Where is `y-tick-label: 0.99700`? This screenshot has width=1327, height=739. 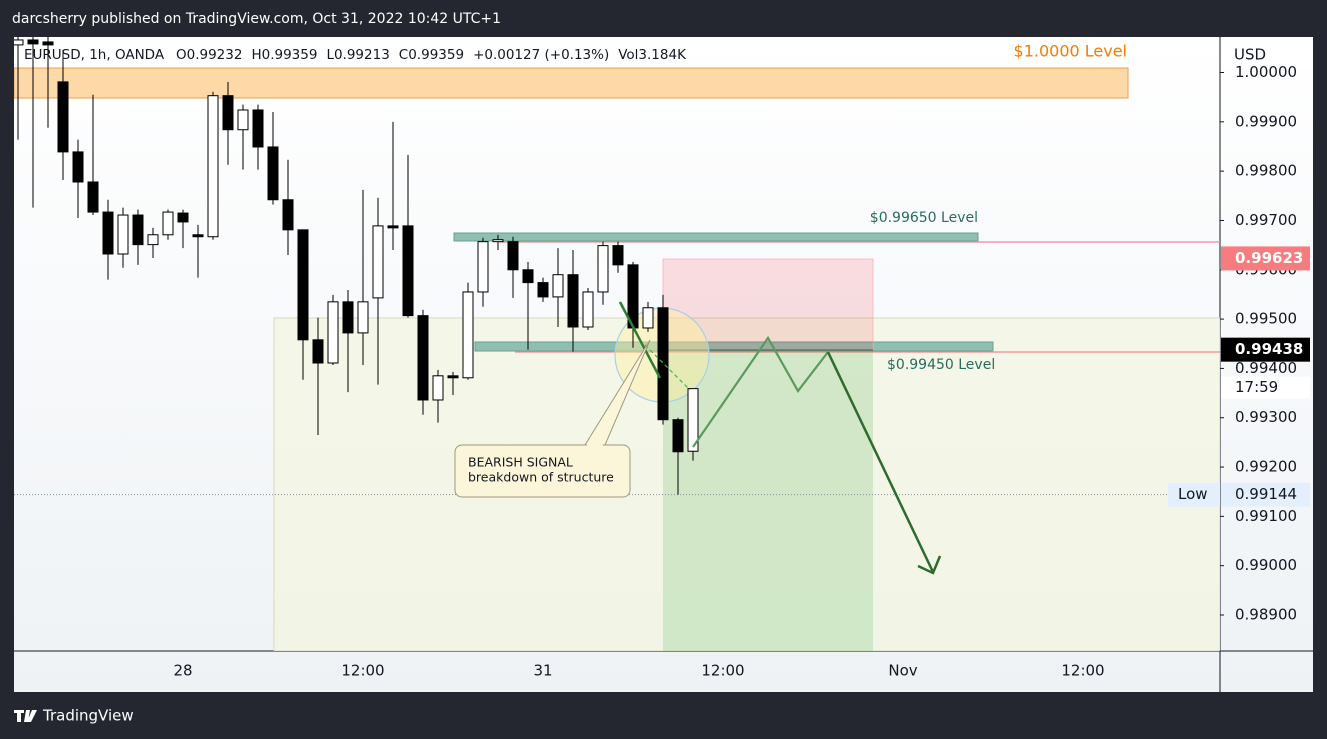
y-tick-label: 0.99700 is located at coordinates (1266, 220).